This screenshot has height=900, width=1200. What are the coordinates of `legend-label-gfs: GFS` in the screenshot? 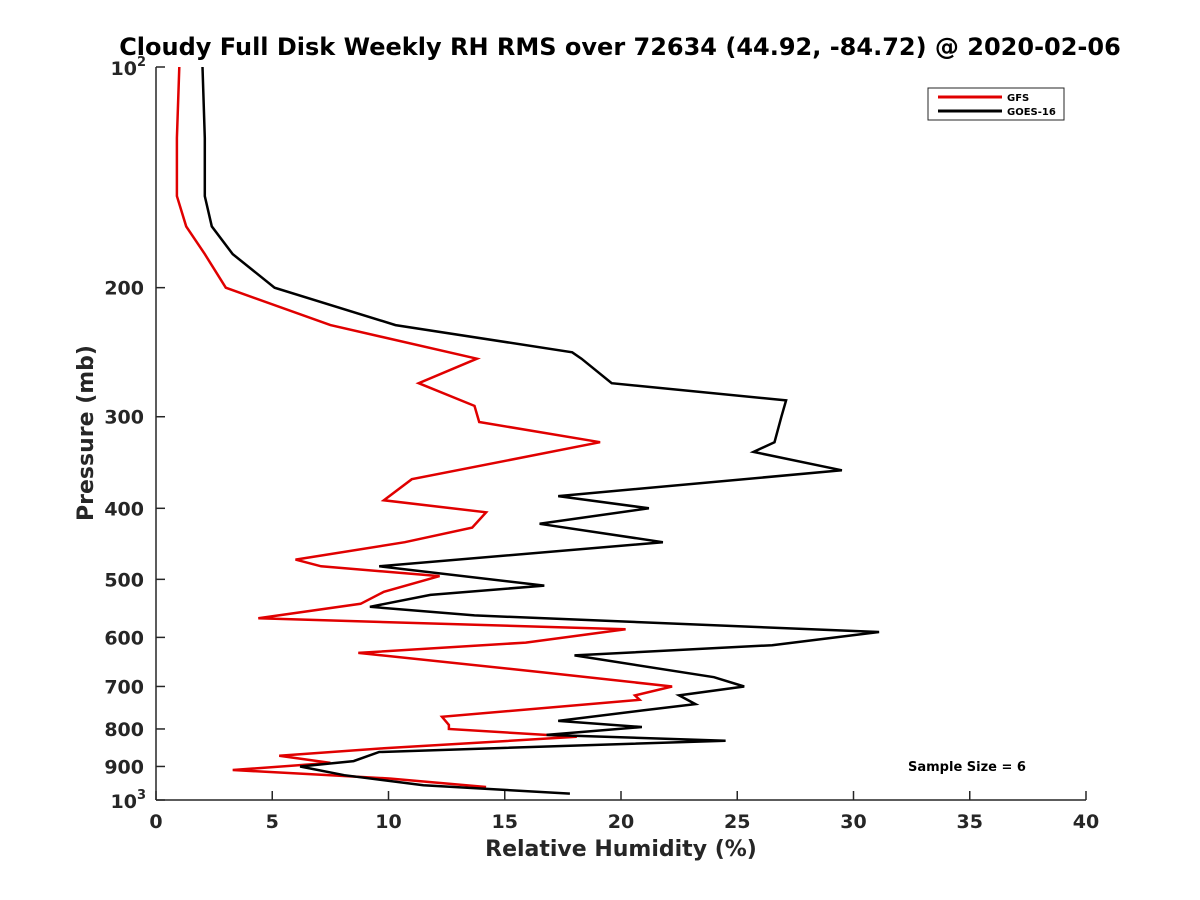 It's located at (1018, 98).